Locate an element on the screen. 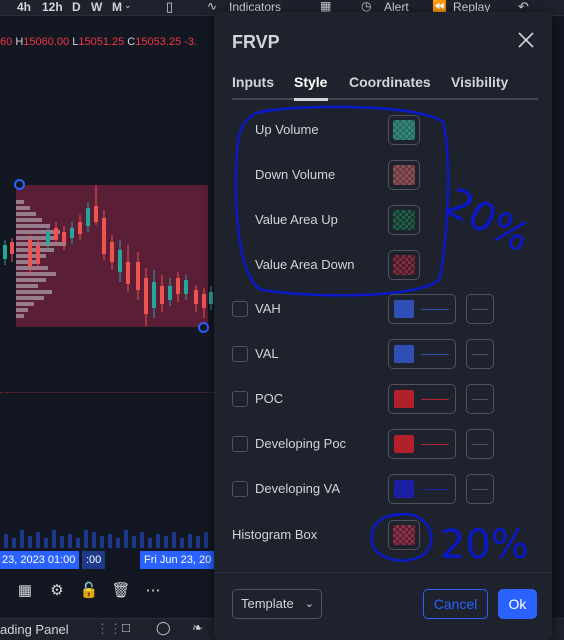 The width and height of the screenshot is (564, 640). row-vah: VAH is located at coordinates (382, 309).